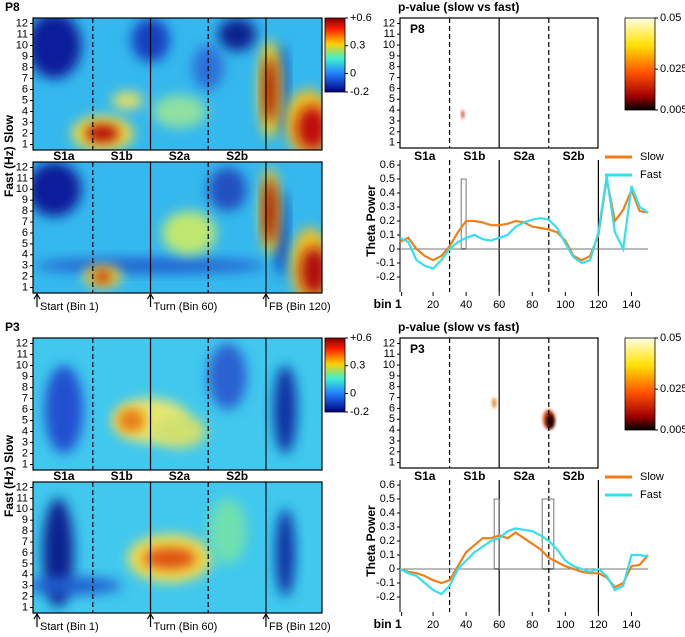 The width and height of the screenshot is (685, 637). Describe the element at coordinates (387, 165) in the screenshot. I see `y-tick-label: 0.6` at that location.